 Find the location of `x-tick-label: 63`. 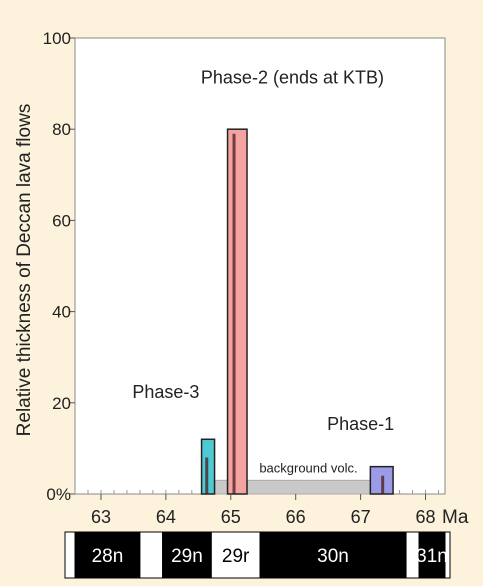

x-tick-label: 63 is located at coordinates (101, 517).